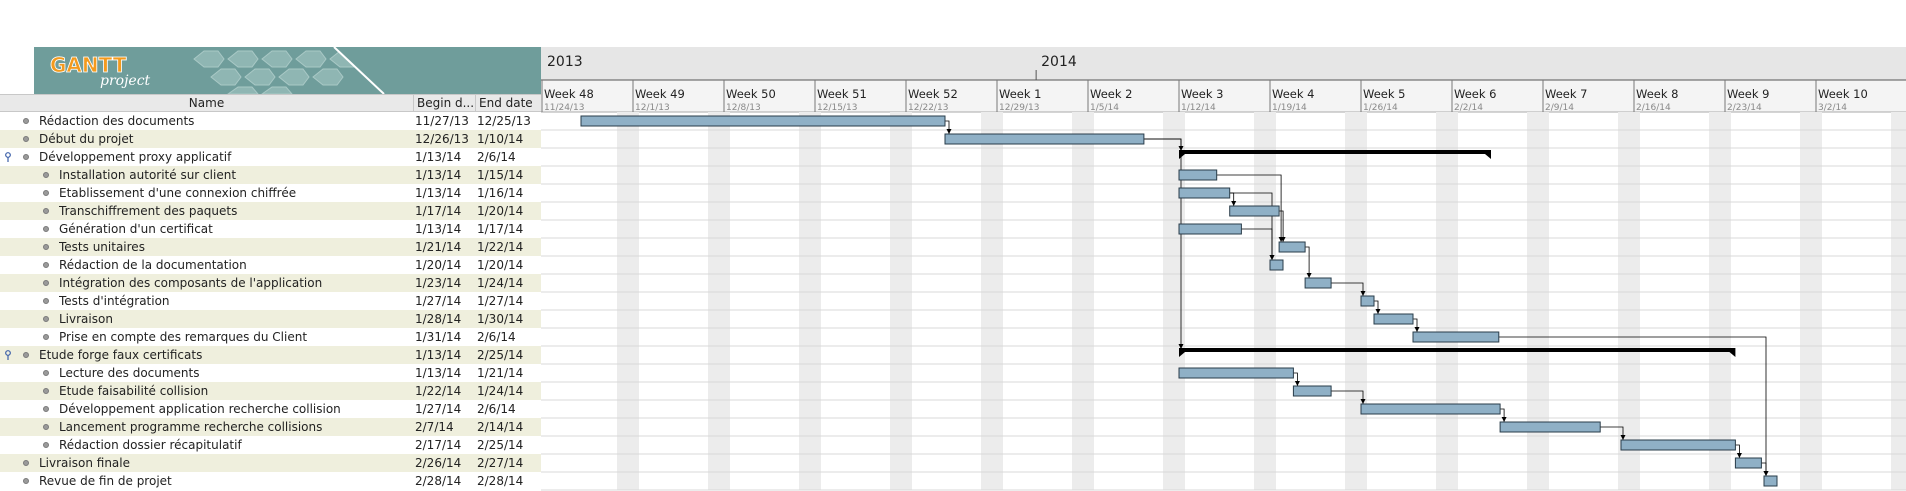 The height and width of the screenshot is (491, 1906). Describe the element at coordinates (438, 265) in the screenshot. I see `task-begin-date: 1/20/14` at that location.